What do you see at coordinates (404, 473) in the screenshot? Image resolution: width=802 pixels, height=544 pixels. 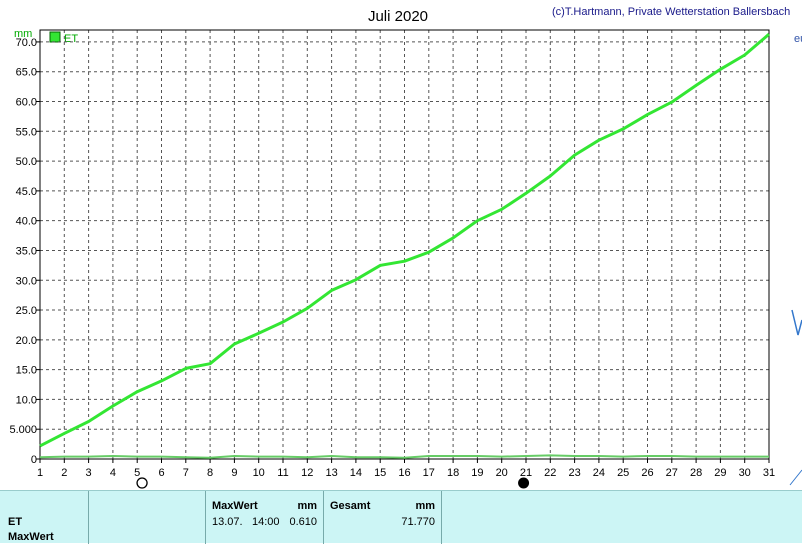 I see `x-tick-label: 16` at bounding box center [404, 473].